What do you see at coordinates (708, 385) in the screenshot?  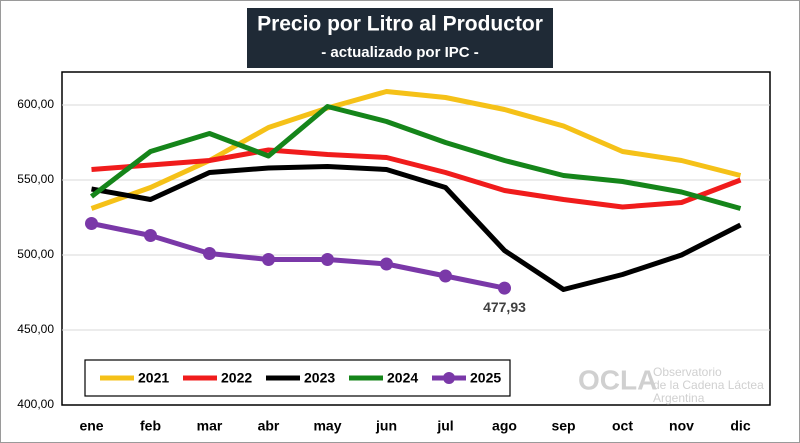 I see `watermark-text: de la Cadena Láctea` at bounding box center [708, 385].